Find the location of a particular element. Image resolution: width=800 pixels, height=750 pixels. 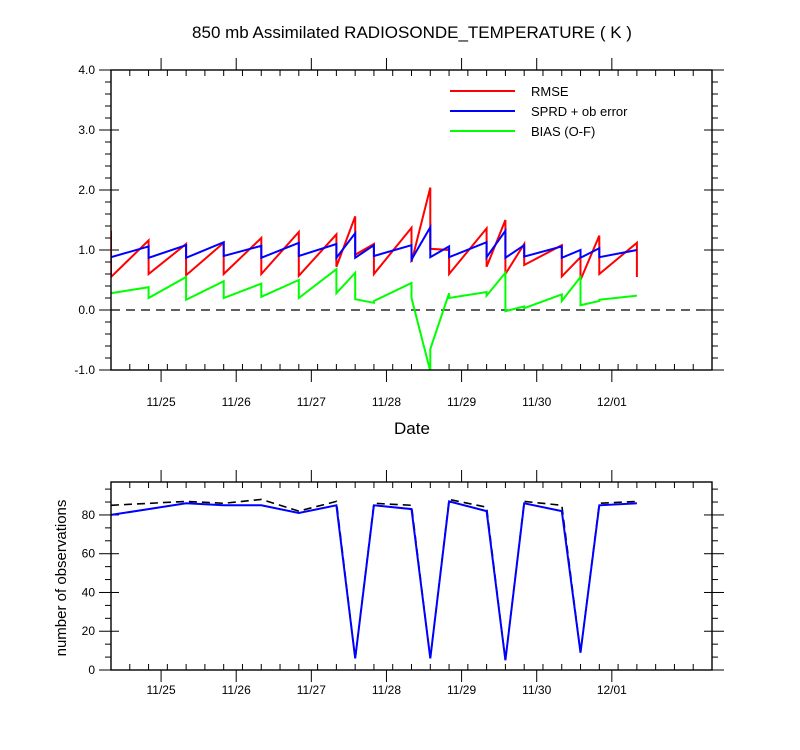

bottom-y-tick-label: 0 is located at coordinates (91, 670).